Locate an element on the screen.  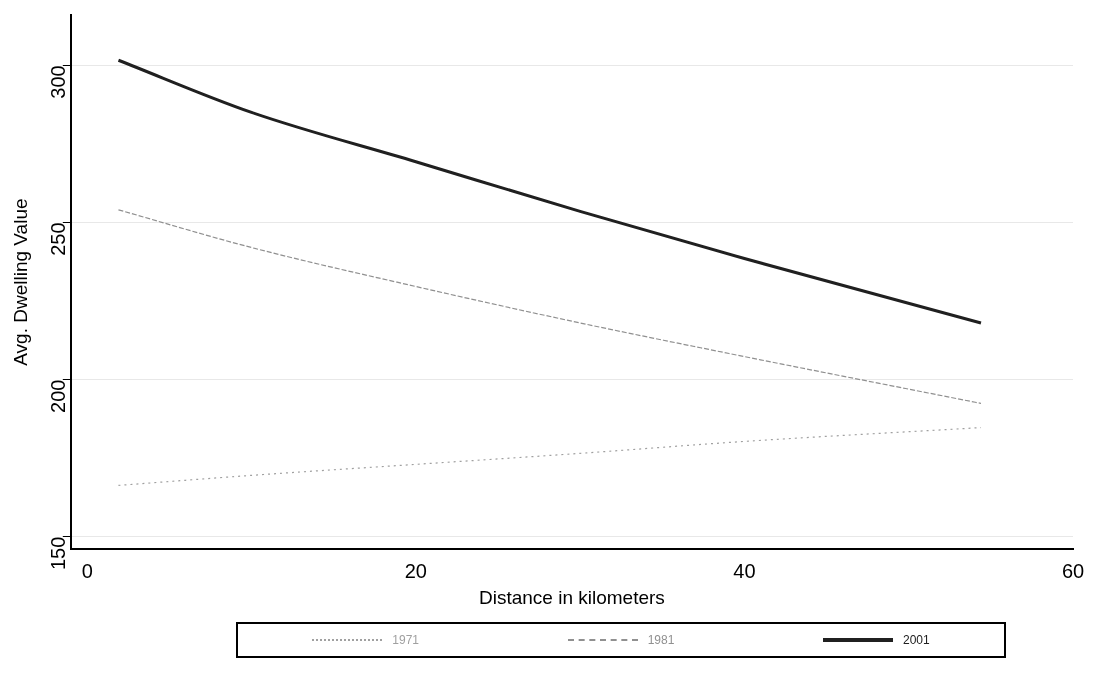
text: 1981 is located at coordinates (661, 640).